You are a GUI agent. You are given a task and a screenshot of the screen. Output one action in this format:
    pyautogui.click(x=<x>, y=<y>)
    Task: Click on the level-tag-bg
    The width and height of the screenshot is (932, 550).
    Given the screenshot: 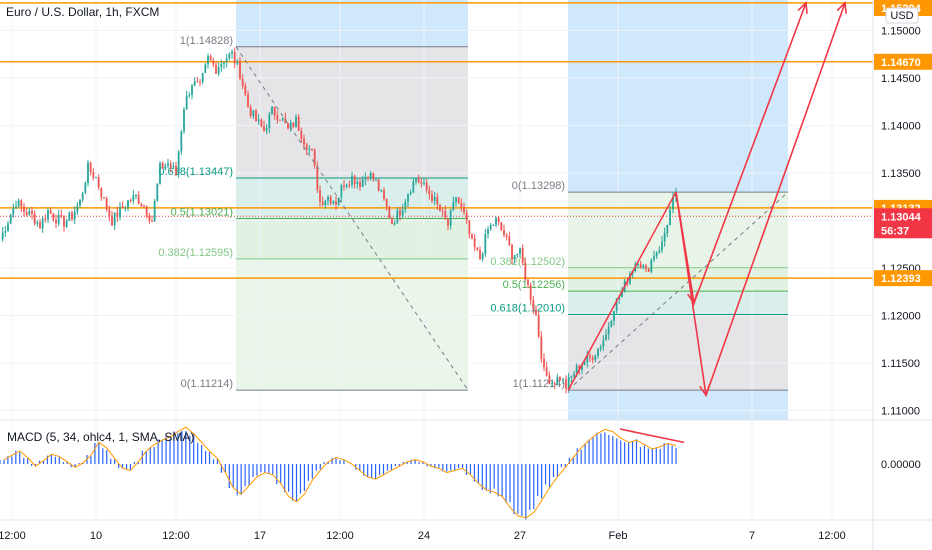 What is the action you would take?
    pyautogui.click(x=903, y=61)
    